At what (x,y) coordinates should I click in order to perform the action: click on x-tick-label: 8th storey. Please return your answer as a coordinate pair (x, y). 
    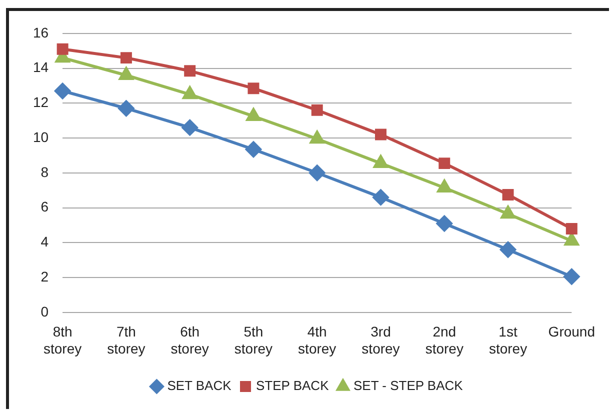
    Looking at the image, I should click on (63, 340).